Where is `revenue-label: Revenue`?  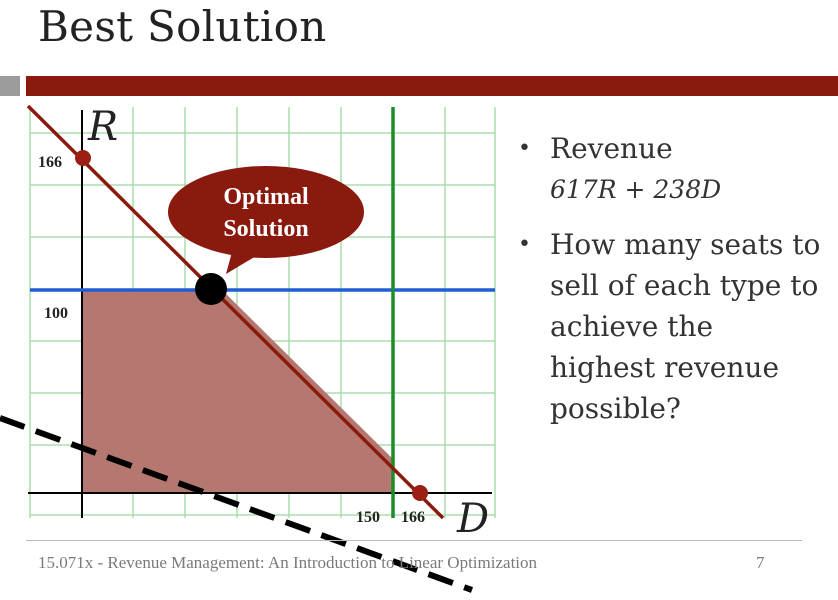
revenue-label: Revenue is located at coordinates (611, 148).